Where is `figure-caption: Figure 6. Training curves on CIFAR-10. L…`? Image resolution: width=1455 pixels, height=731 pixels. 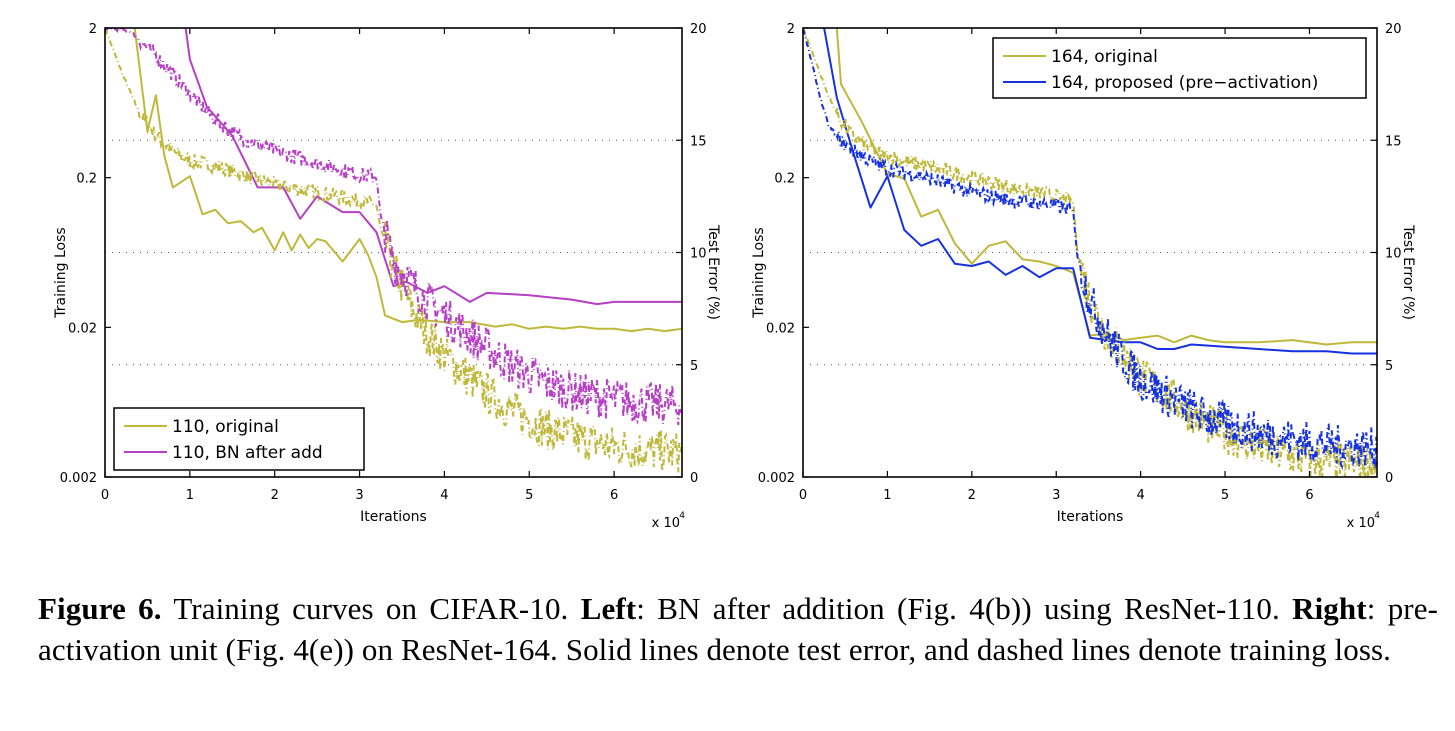
figure-caption: Figure 6. Training curves on CIFAR-10. L… is located at coordinates (738, 629).